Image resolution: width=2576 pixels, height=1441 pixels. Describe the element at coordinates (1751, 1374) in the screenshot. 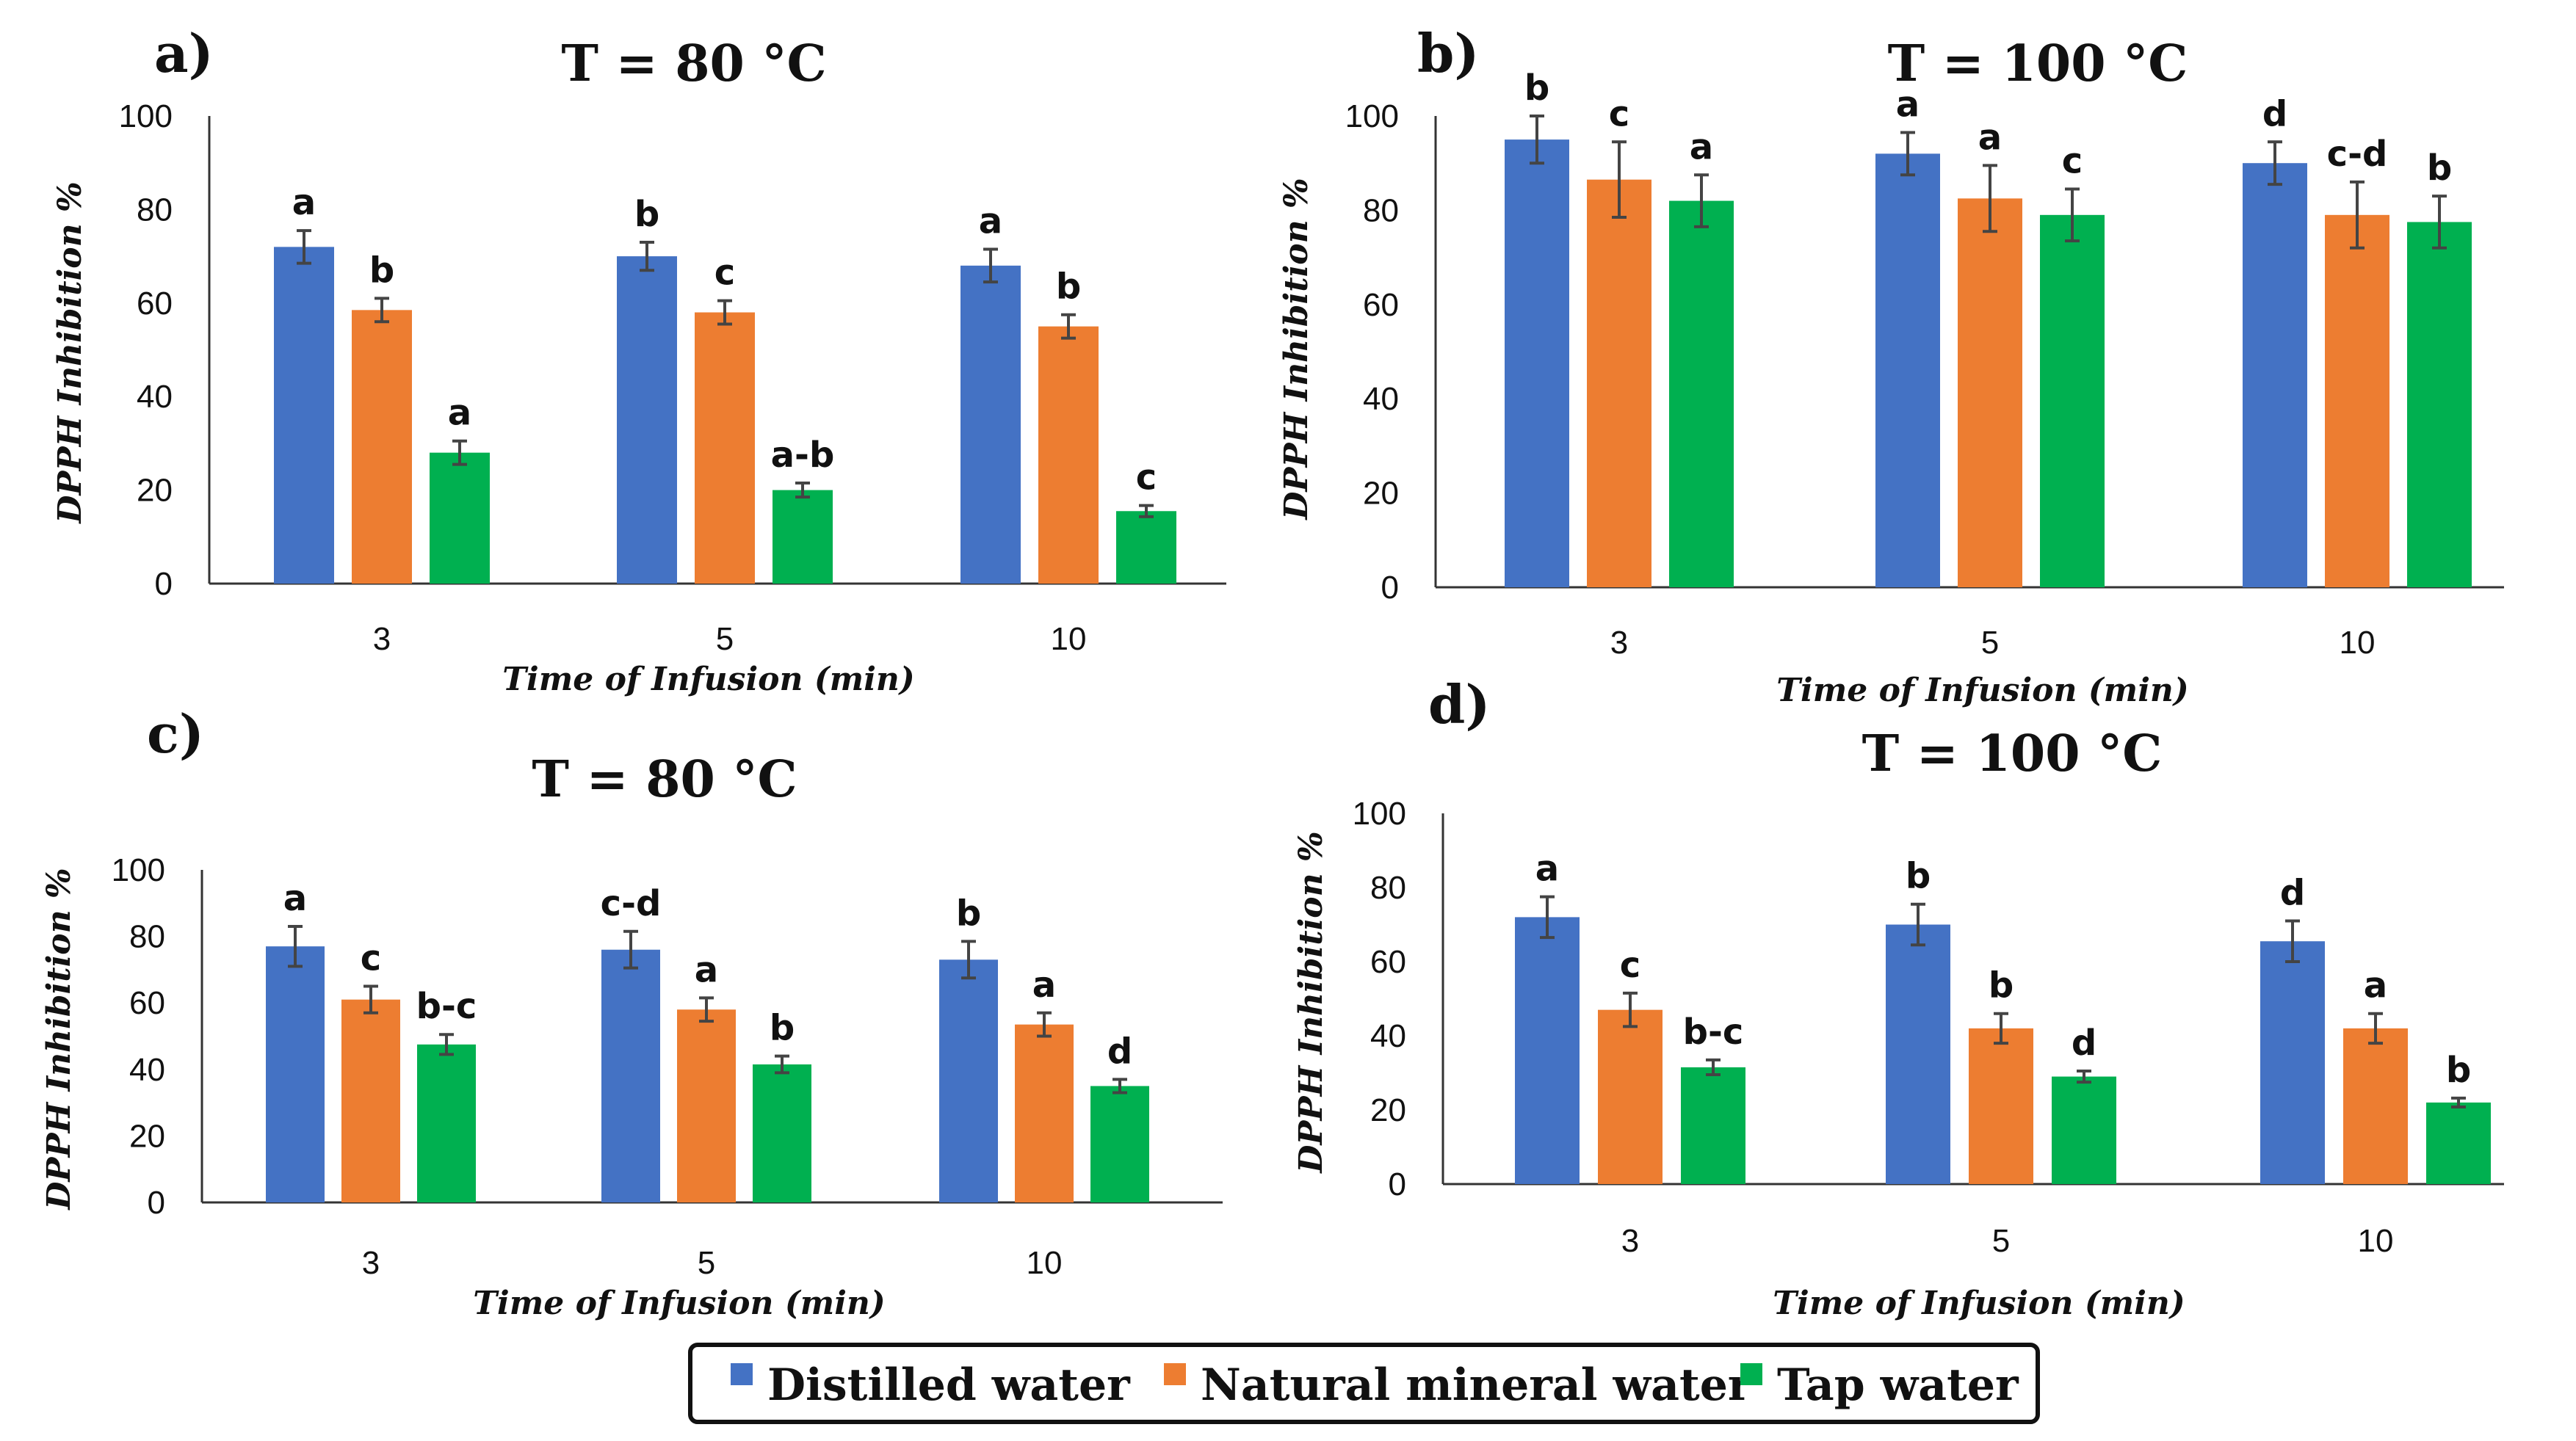

I see `legend-swatch` at that location.